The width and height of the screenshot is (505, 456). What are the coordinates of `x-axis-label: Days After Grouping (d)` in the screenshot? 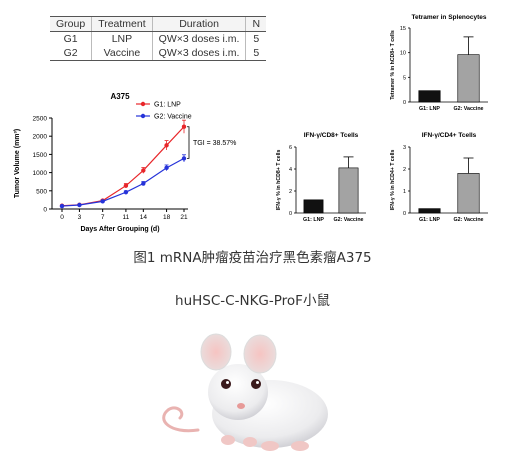 It's located at (119, 229).